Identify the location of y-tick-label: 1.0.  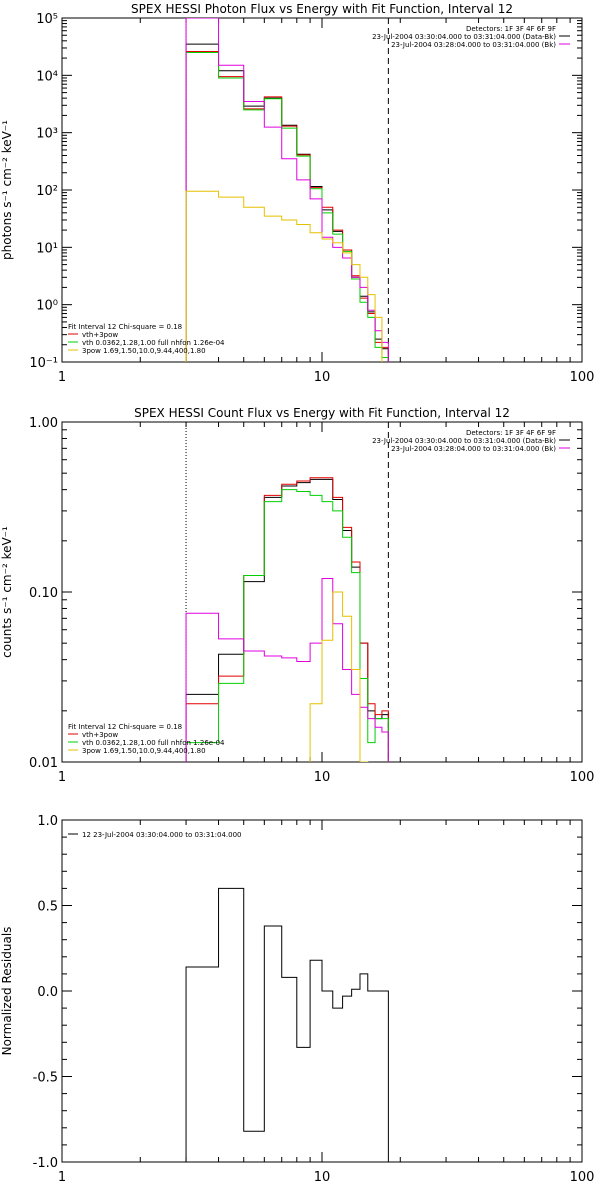
(47, 821).